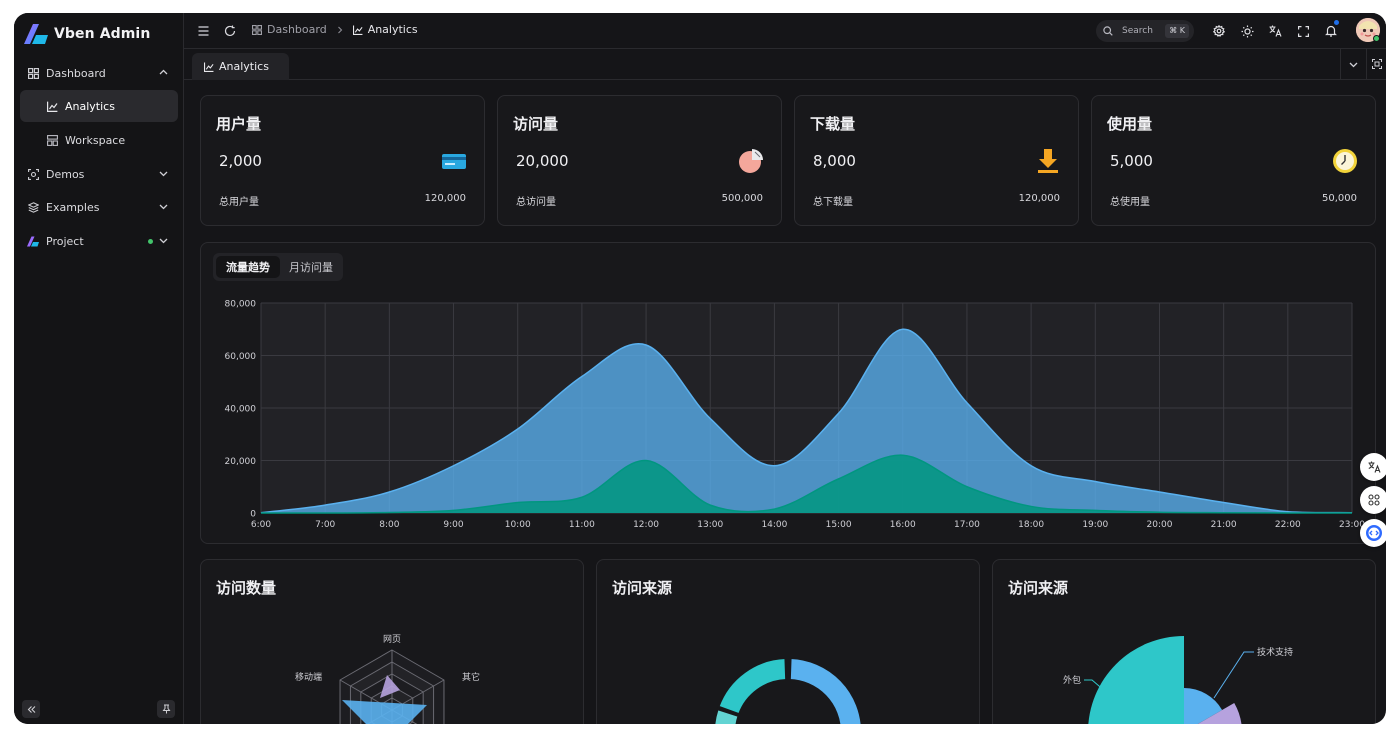  Describe the element at coordinates (806, 484) in the screenshot. I see `series-area` at that location.